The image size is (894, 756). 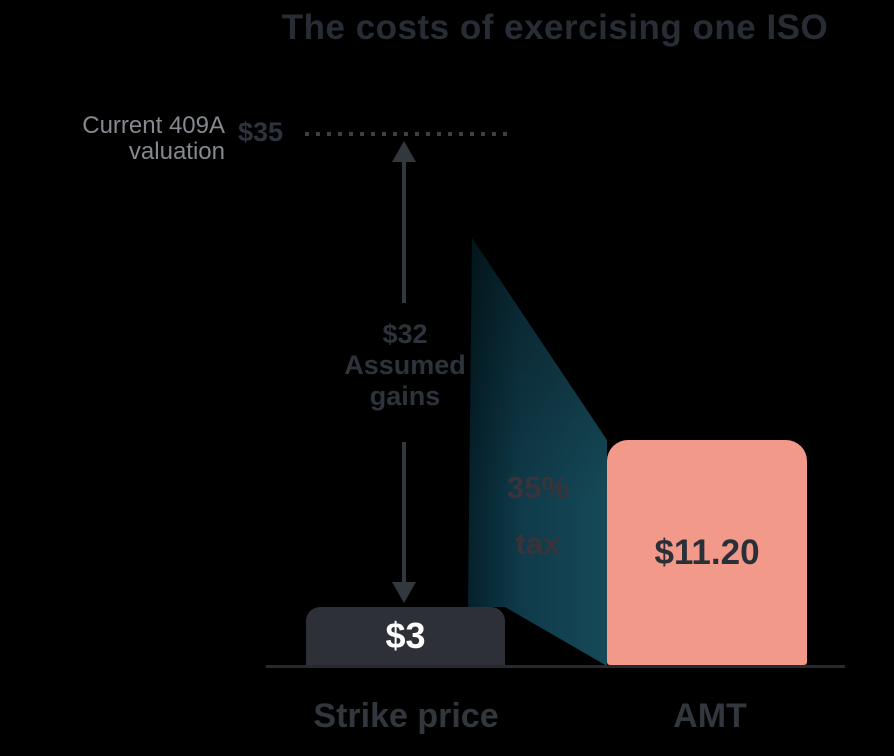 I want to click on tax-rate-label: 35%, so click(x=538, y=487).